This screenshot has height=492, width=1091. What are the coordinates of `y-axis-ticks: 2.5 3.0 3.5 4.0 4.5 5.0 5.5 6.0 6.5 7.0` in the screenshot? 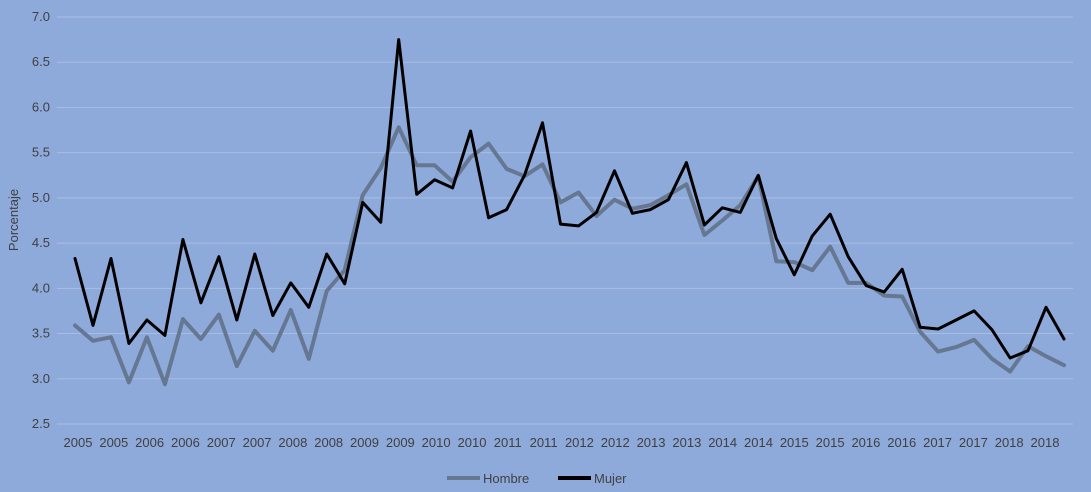 It's located at (41, 220).